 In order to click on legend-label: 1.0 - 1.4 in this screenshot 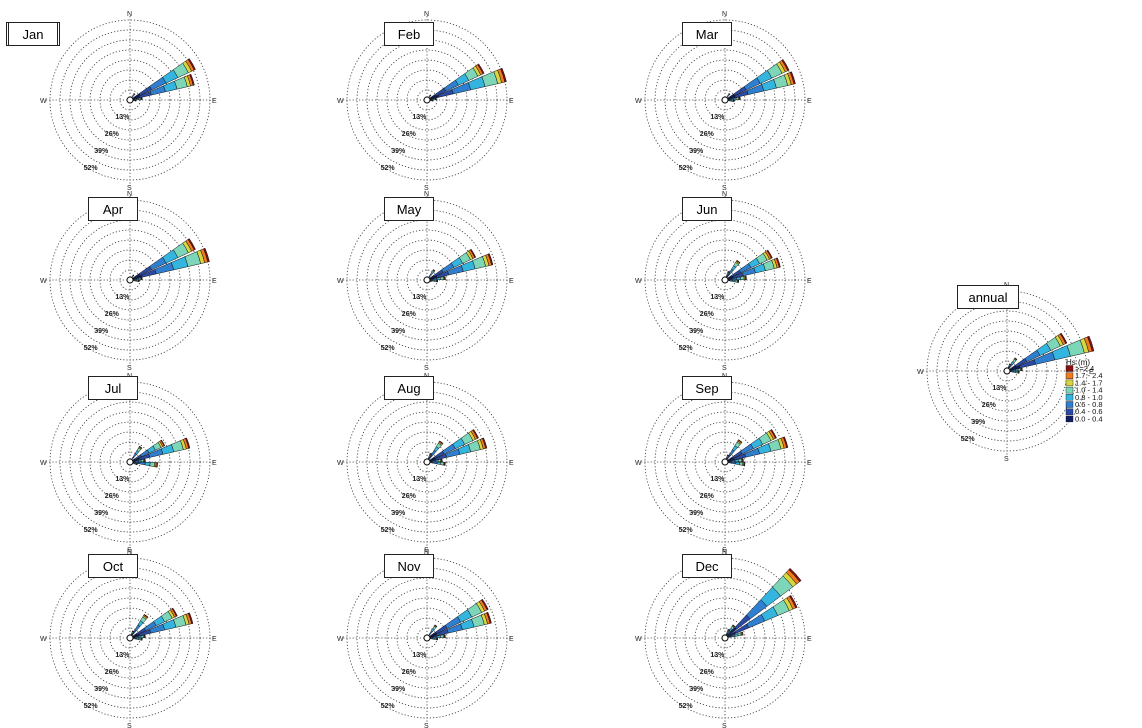, I will do `click(1089, 390)`.